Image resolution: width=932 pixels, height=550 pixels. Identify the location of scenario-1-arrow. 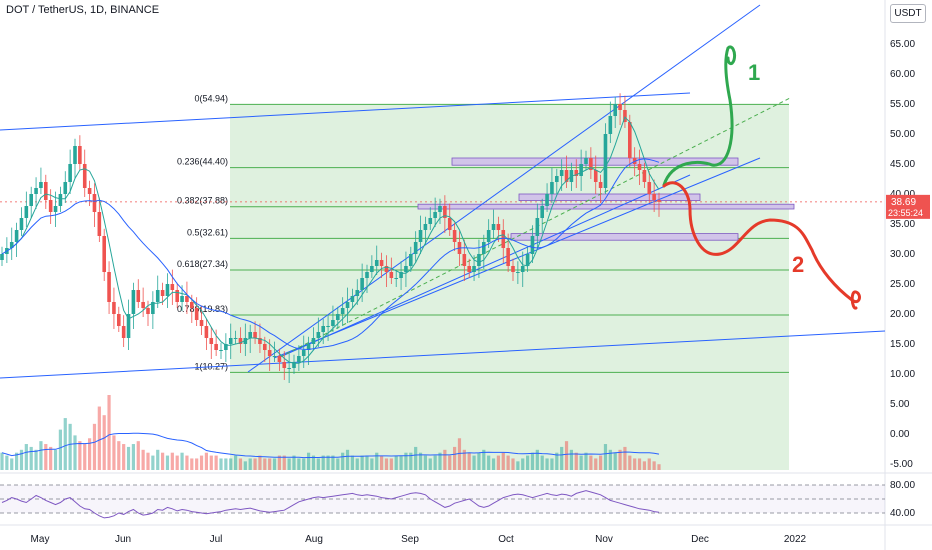
(699, 116).